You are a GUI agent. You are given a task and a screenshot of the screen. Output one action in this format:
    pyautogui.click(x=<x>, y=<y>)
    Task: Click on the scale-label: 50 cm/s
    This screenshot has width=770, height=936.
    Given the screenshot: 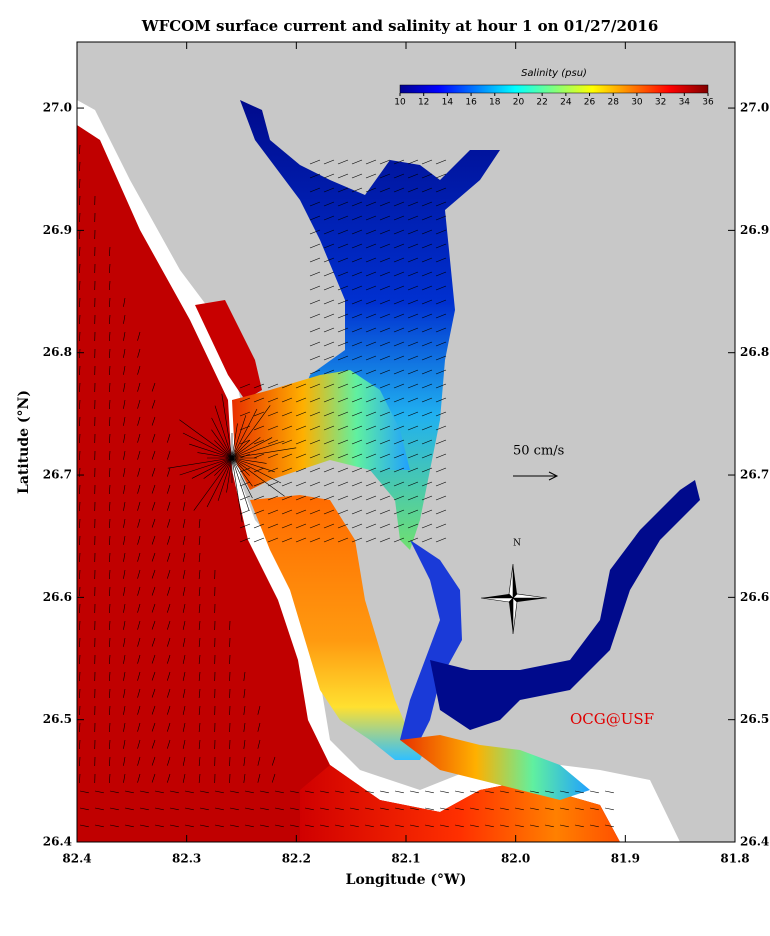 What is the action you would take?
    pyautogui.click(x=538, y=451)
    